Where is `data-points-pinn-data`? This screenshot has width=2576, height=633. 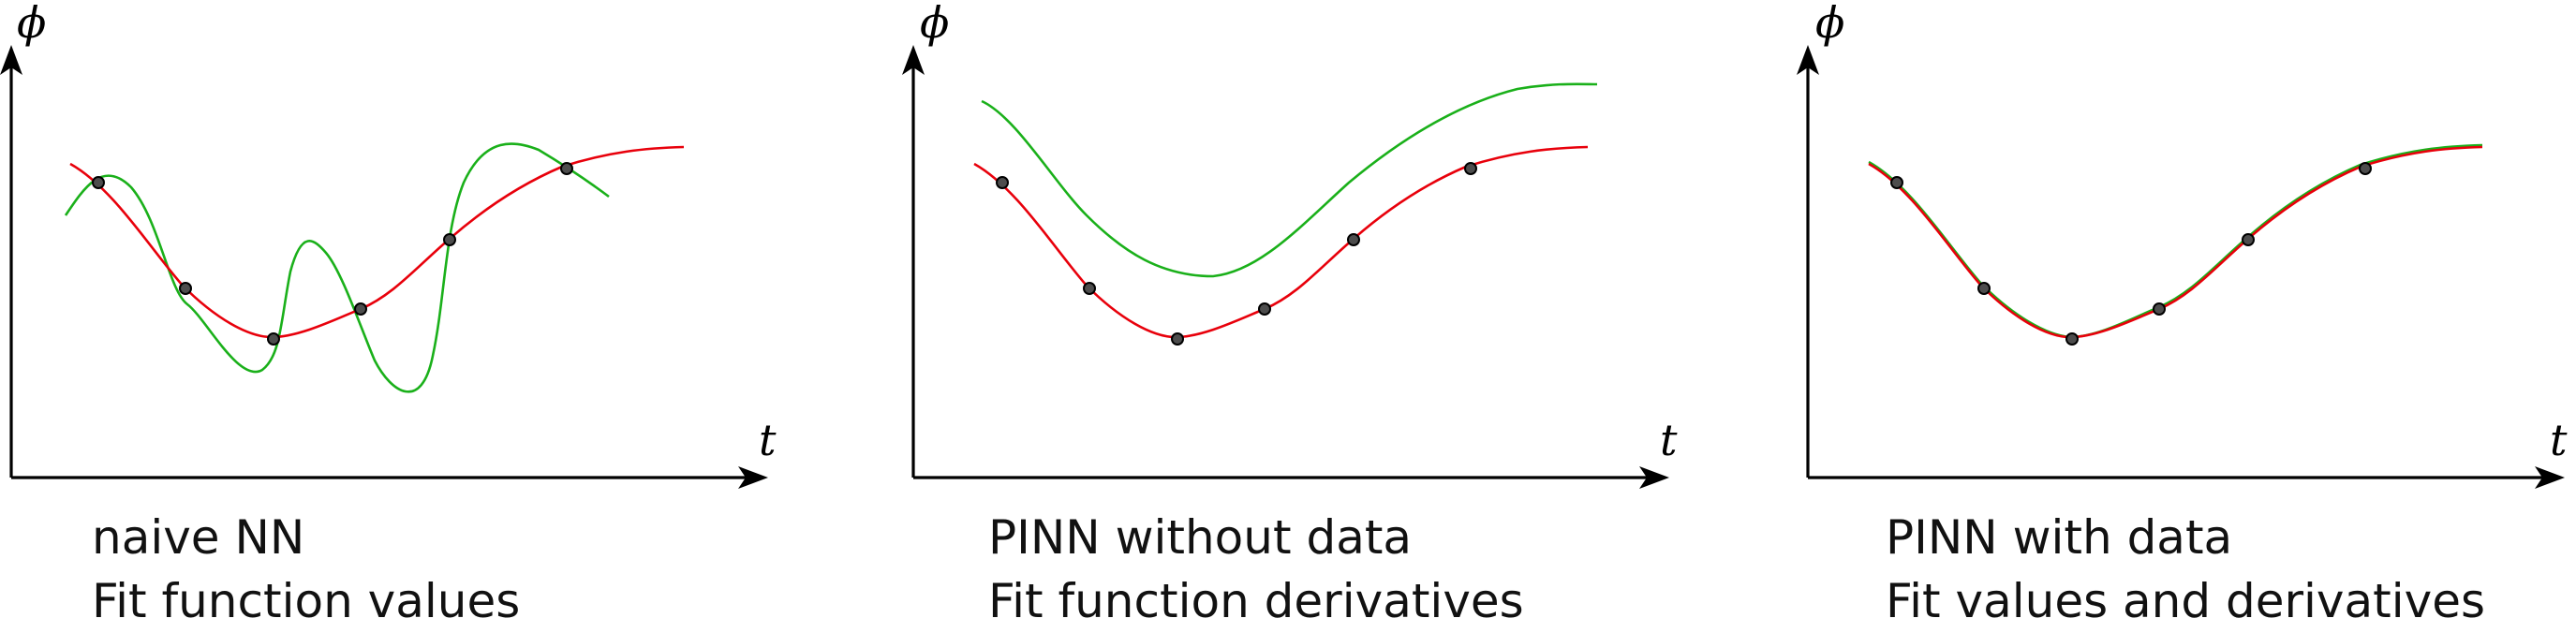 data-points-pinn-data is located at coordinates (2131, 254).